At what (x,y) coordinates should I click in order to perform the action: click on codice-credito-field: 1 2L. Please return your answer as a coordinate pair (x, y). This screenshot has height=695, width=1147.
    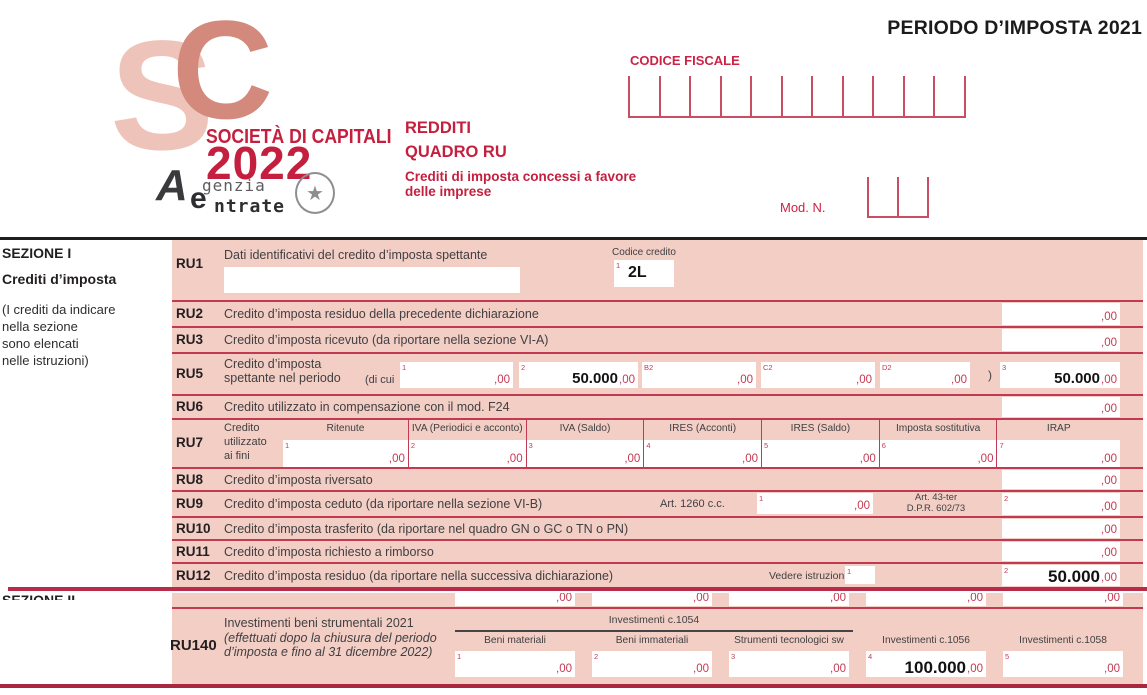
    Looking at the image, I should click on (644, 273).